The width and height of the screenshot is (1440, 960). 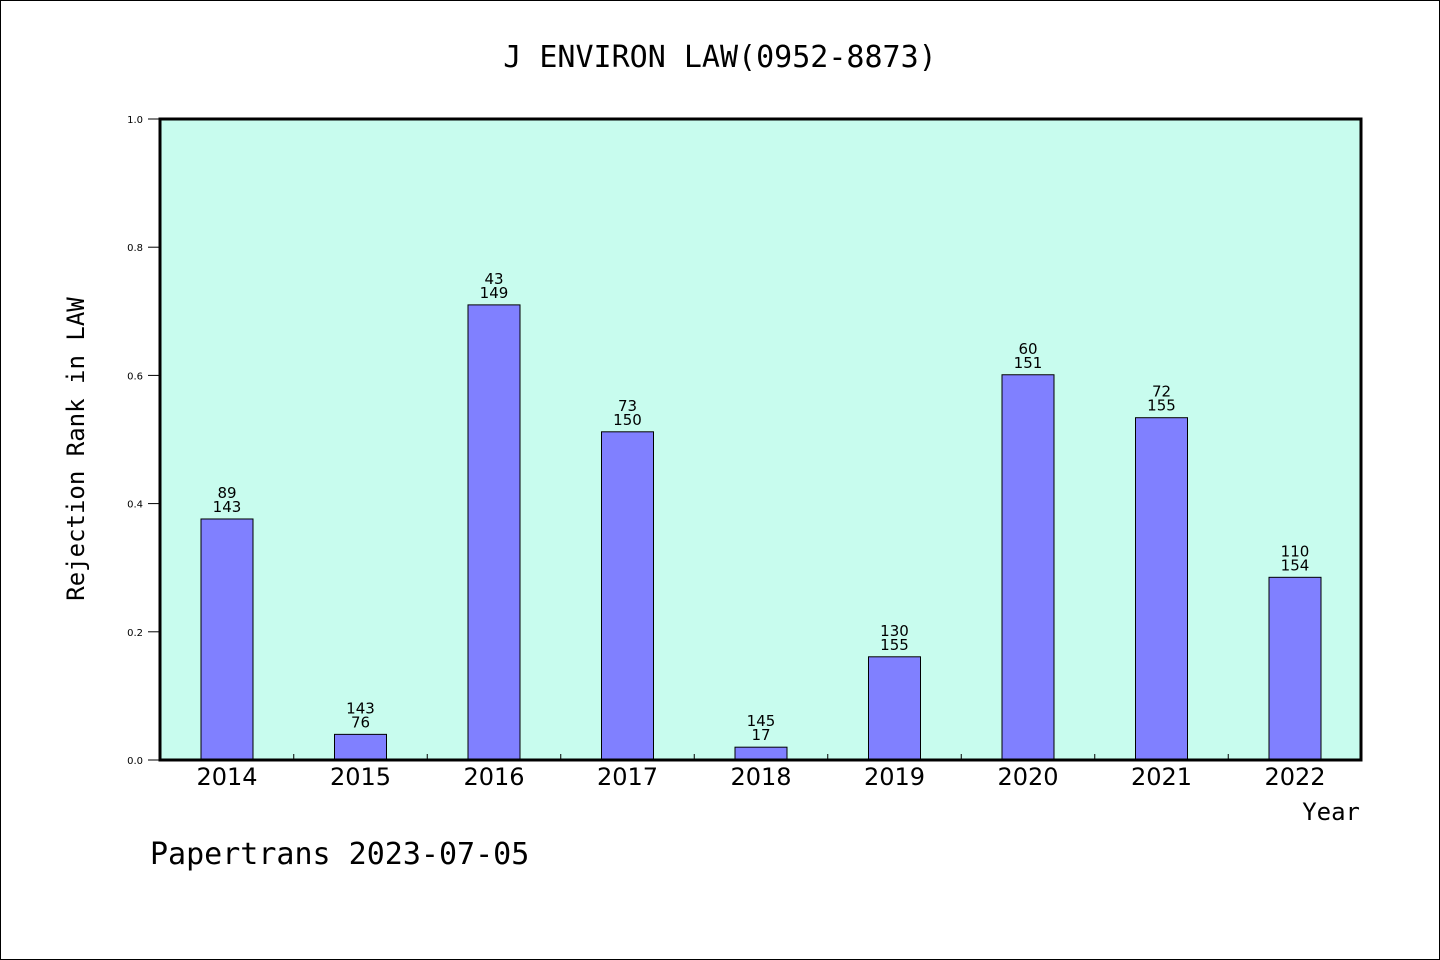 What do you see at coordinates (135, 248) in the screenshot?
I see `y-tick-label: 0.8` at bounding box center [135, 248].